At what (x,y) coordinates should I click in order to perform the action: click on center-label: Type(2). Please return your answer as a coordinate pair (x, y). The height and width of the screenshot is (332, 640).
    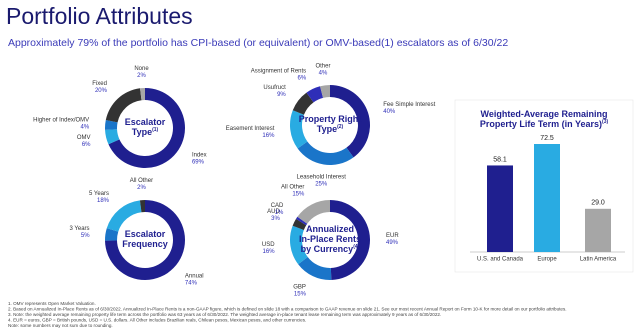
    Looking at the image, I should click on (330, 129).